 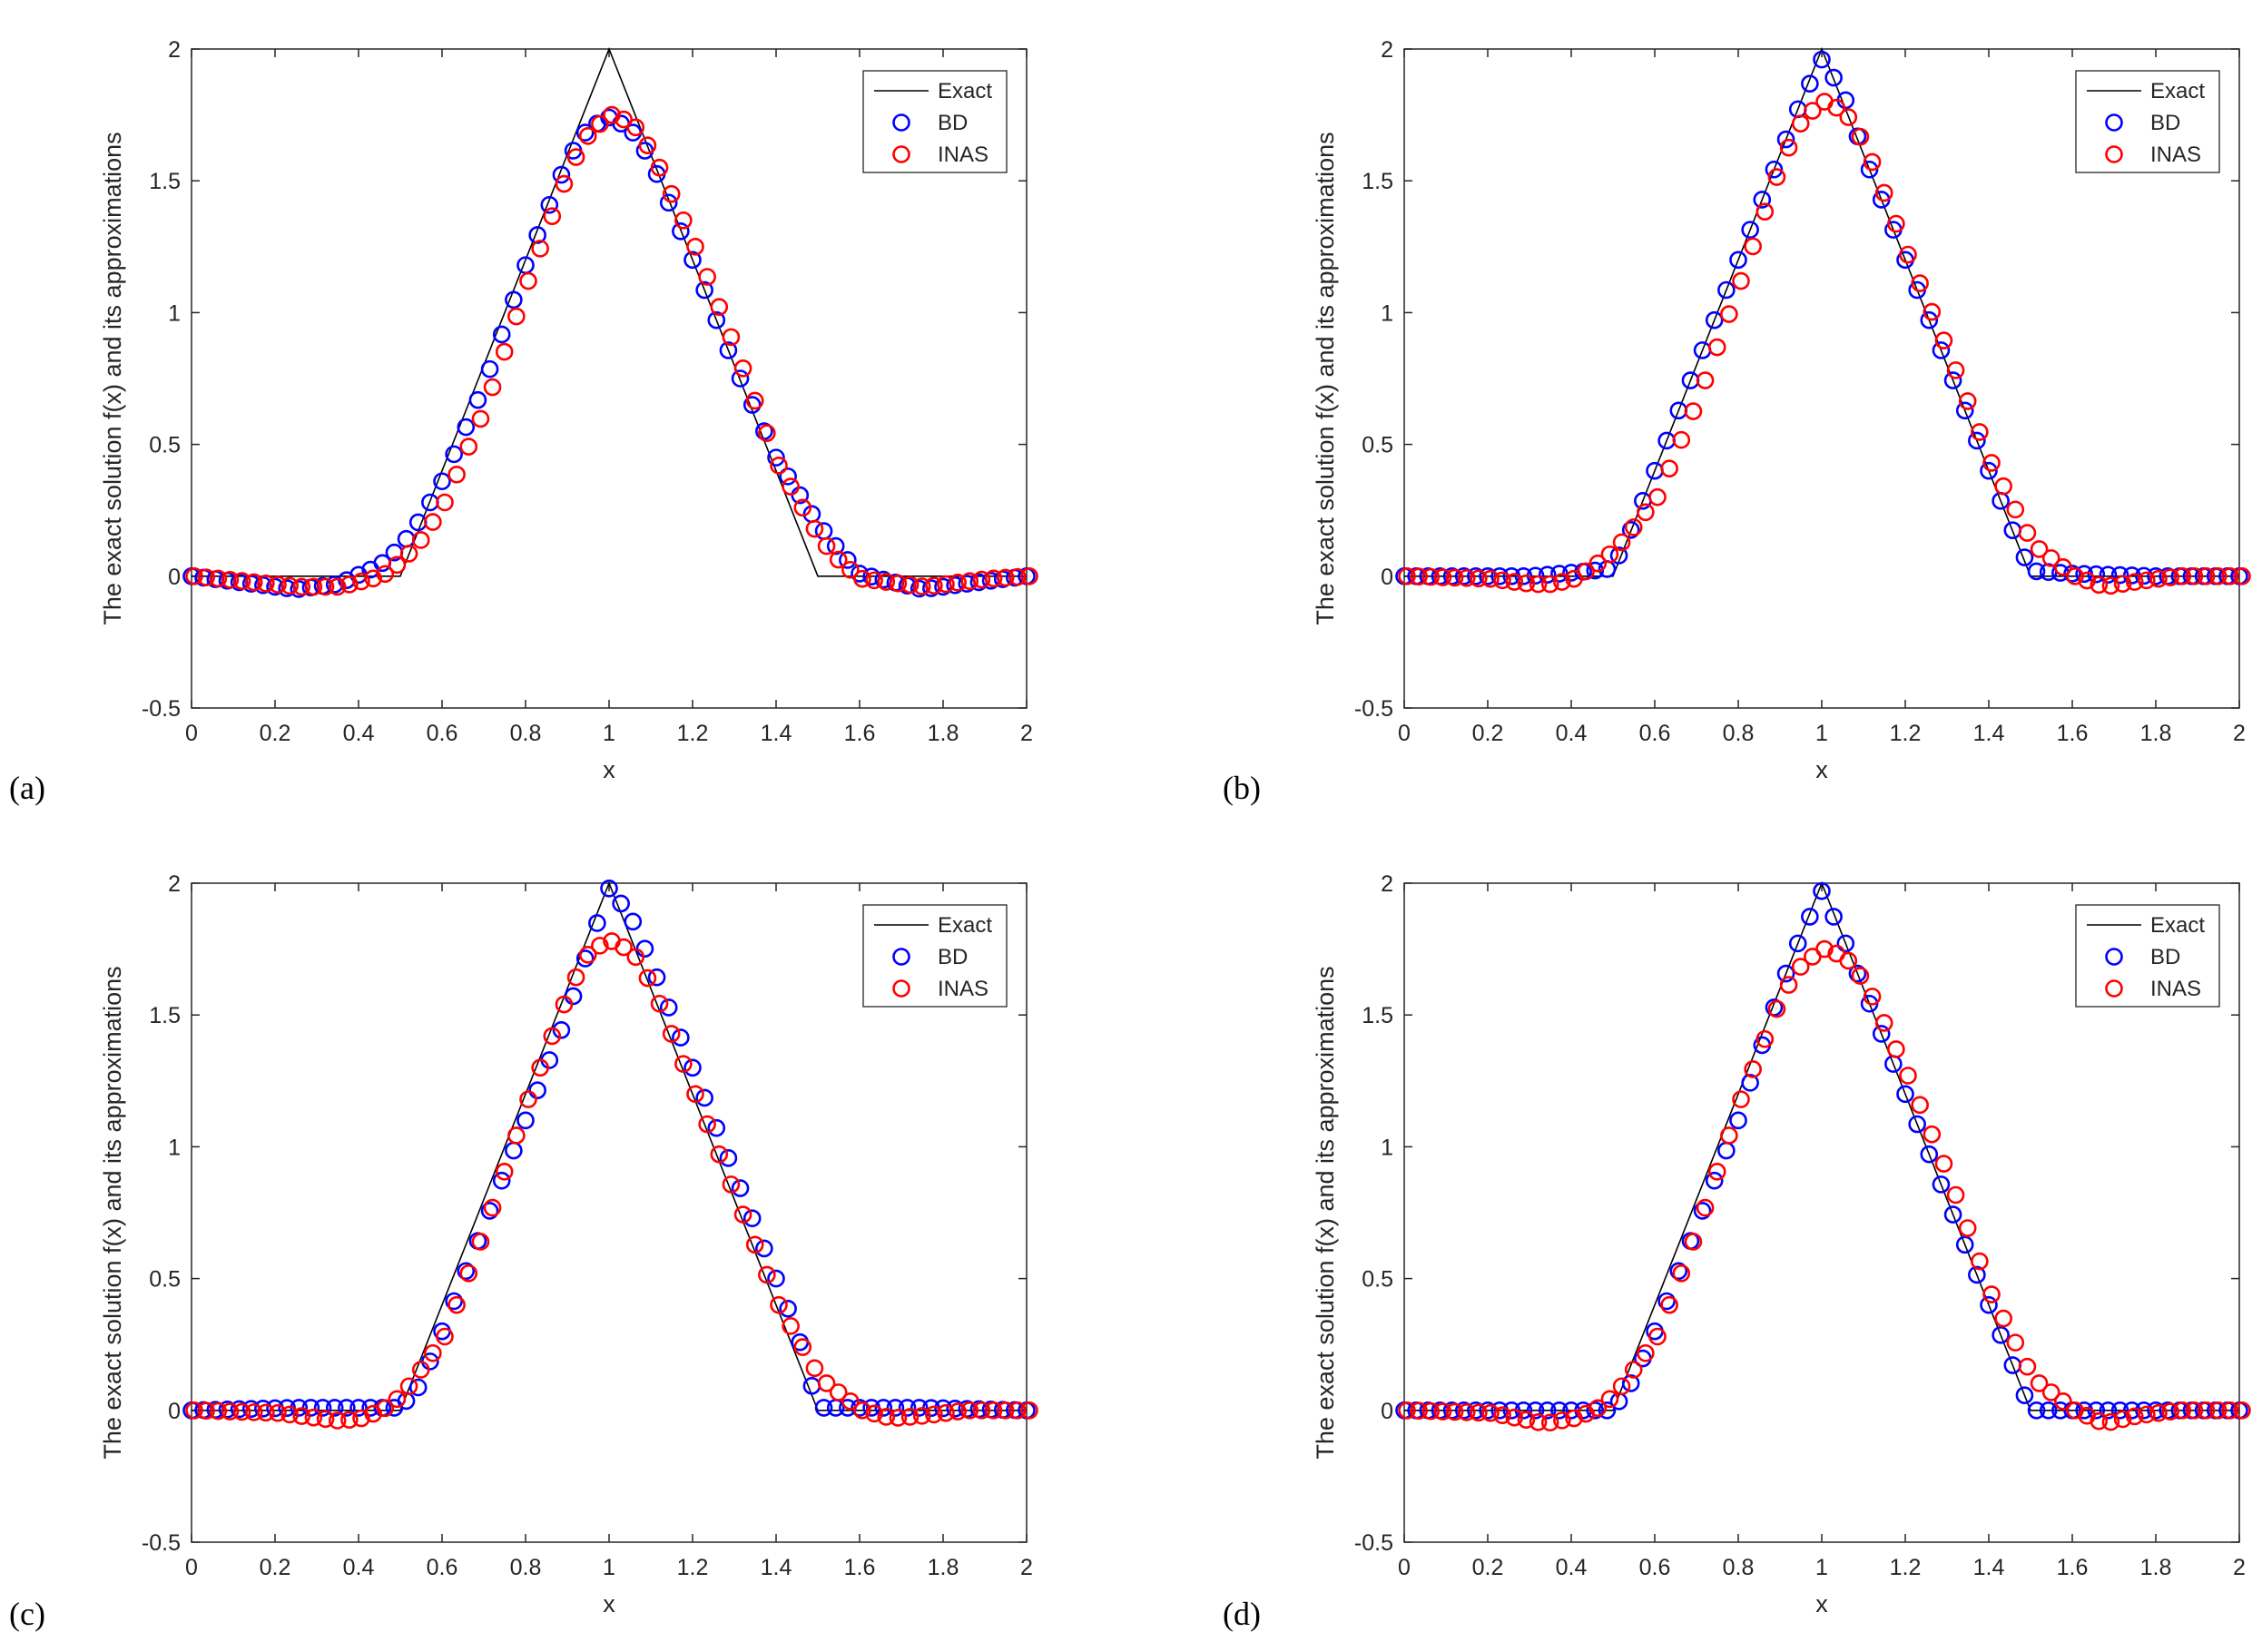 What do you see at coordinates (174, 884) in the screenshot?
I see `y-tick-label: 2` at bounding box center [174, 884].